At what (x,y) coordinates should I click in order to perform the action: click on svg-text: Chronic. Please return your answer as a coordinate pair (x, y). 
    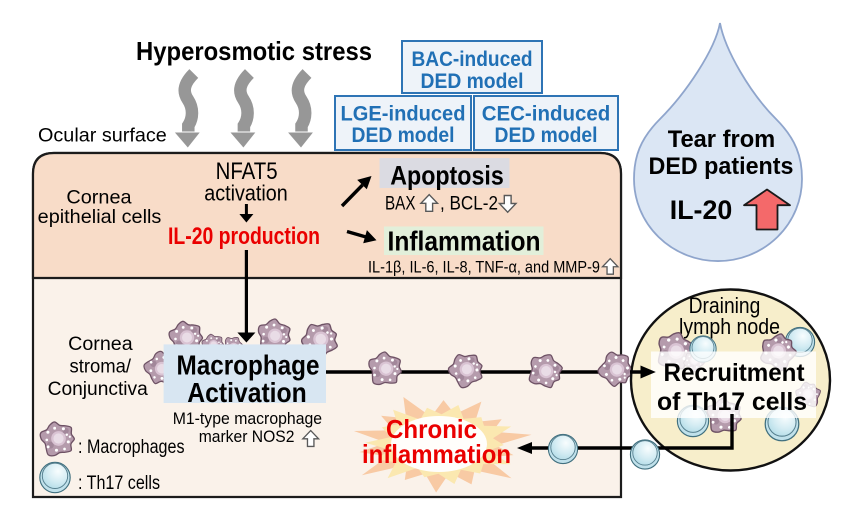
    Looking at the image, I should click on (431, 429).